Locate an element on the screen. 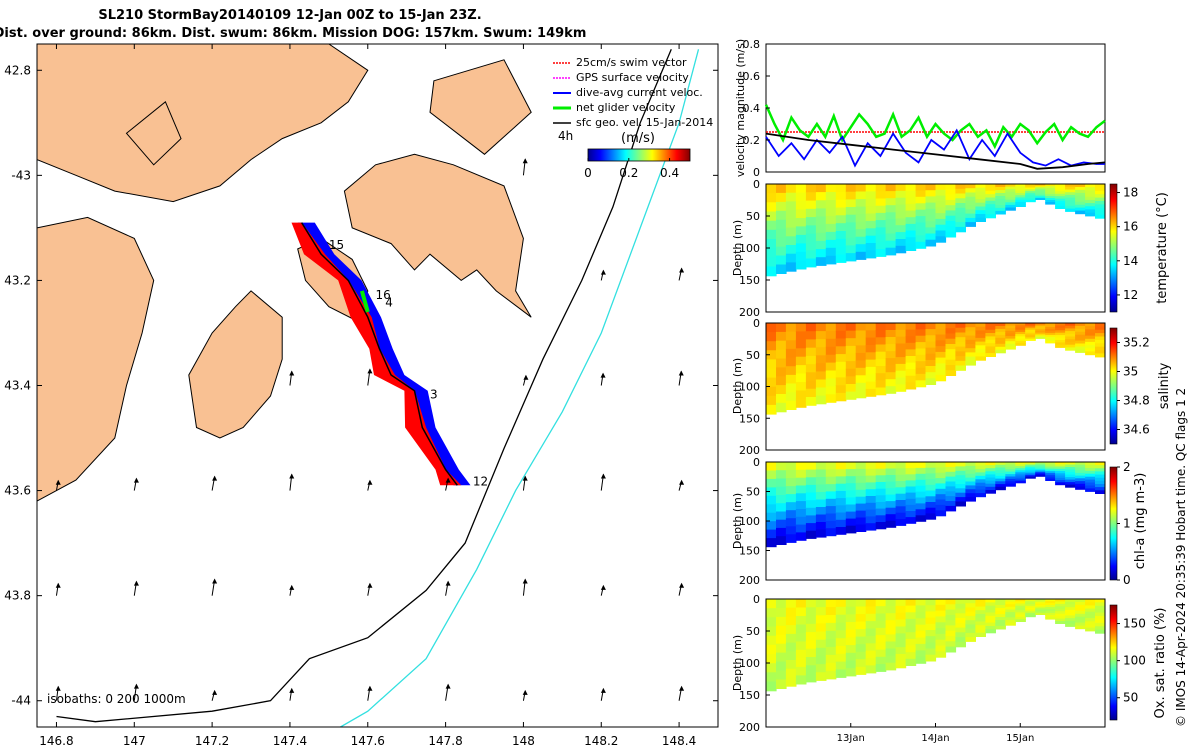 This screenshot has height=750, width=1200. x-tick-label: 14Jan is located at coordinates (935, 738).